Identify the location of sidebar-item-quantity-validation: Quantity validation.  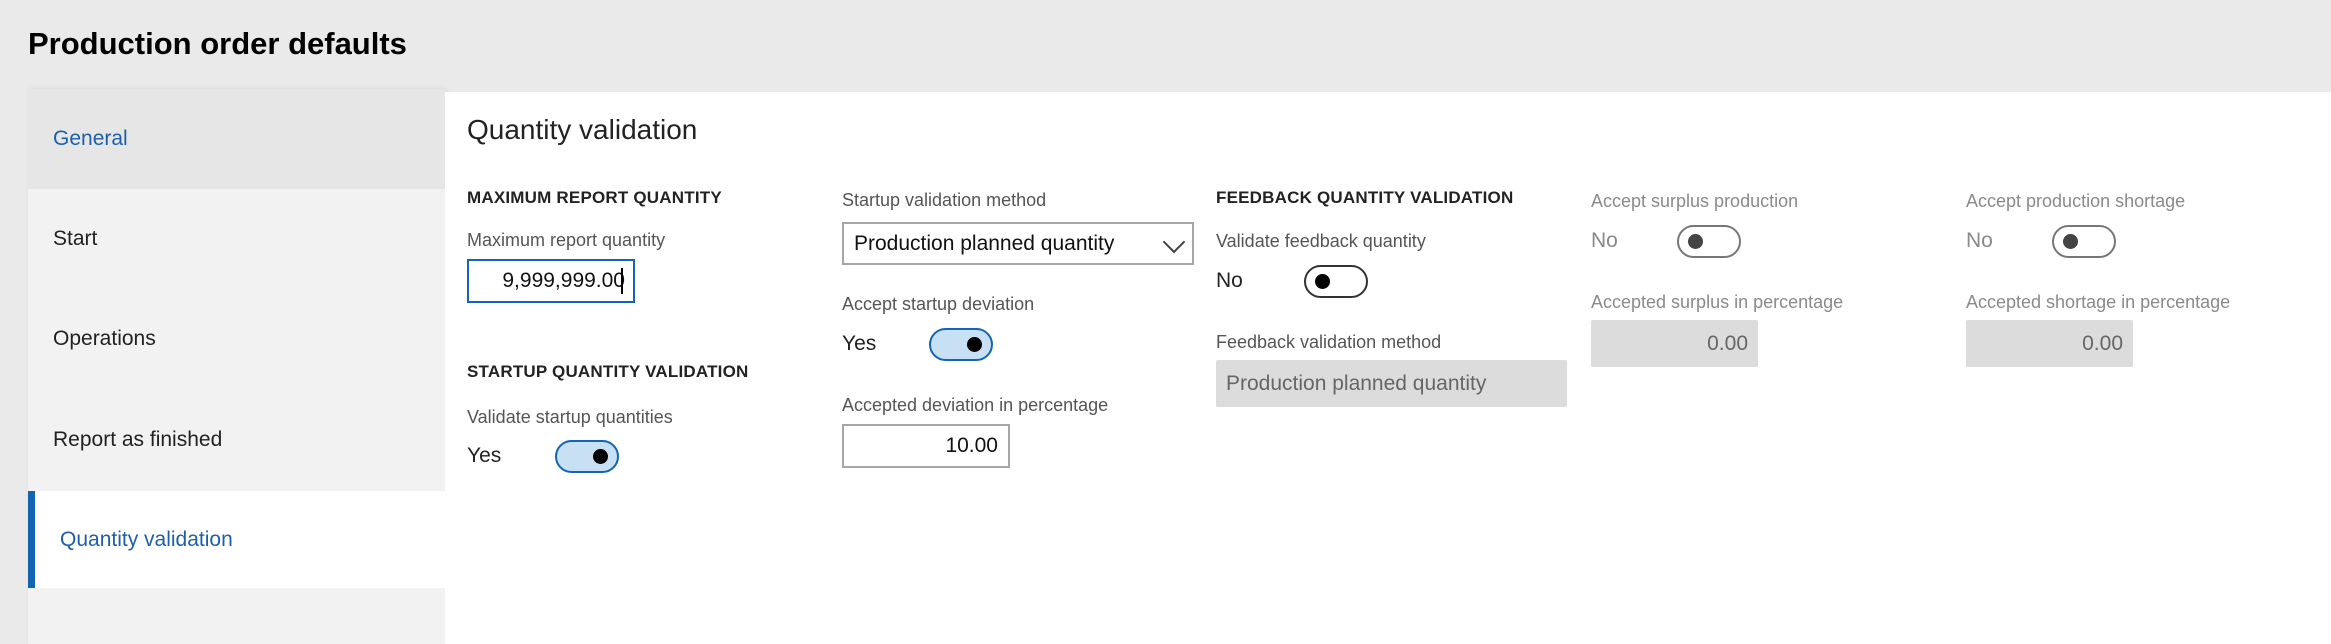
(236, 539).